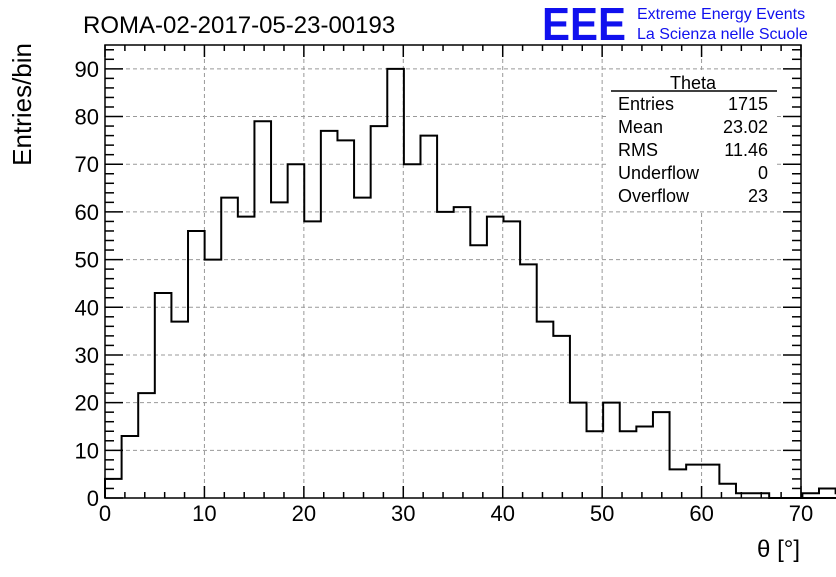 This screenshot has width=836, height=577. I want to click on stats-row-label: Overflow, so click(654, 196).